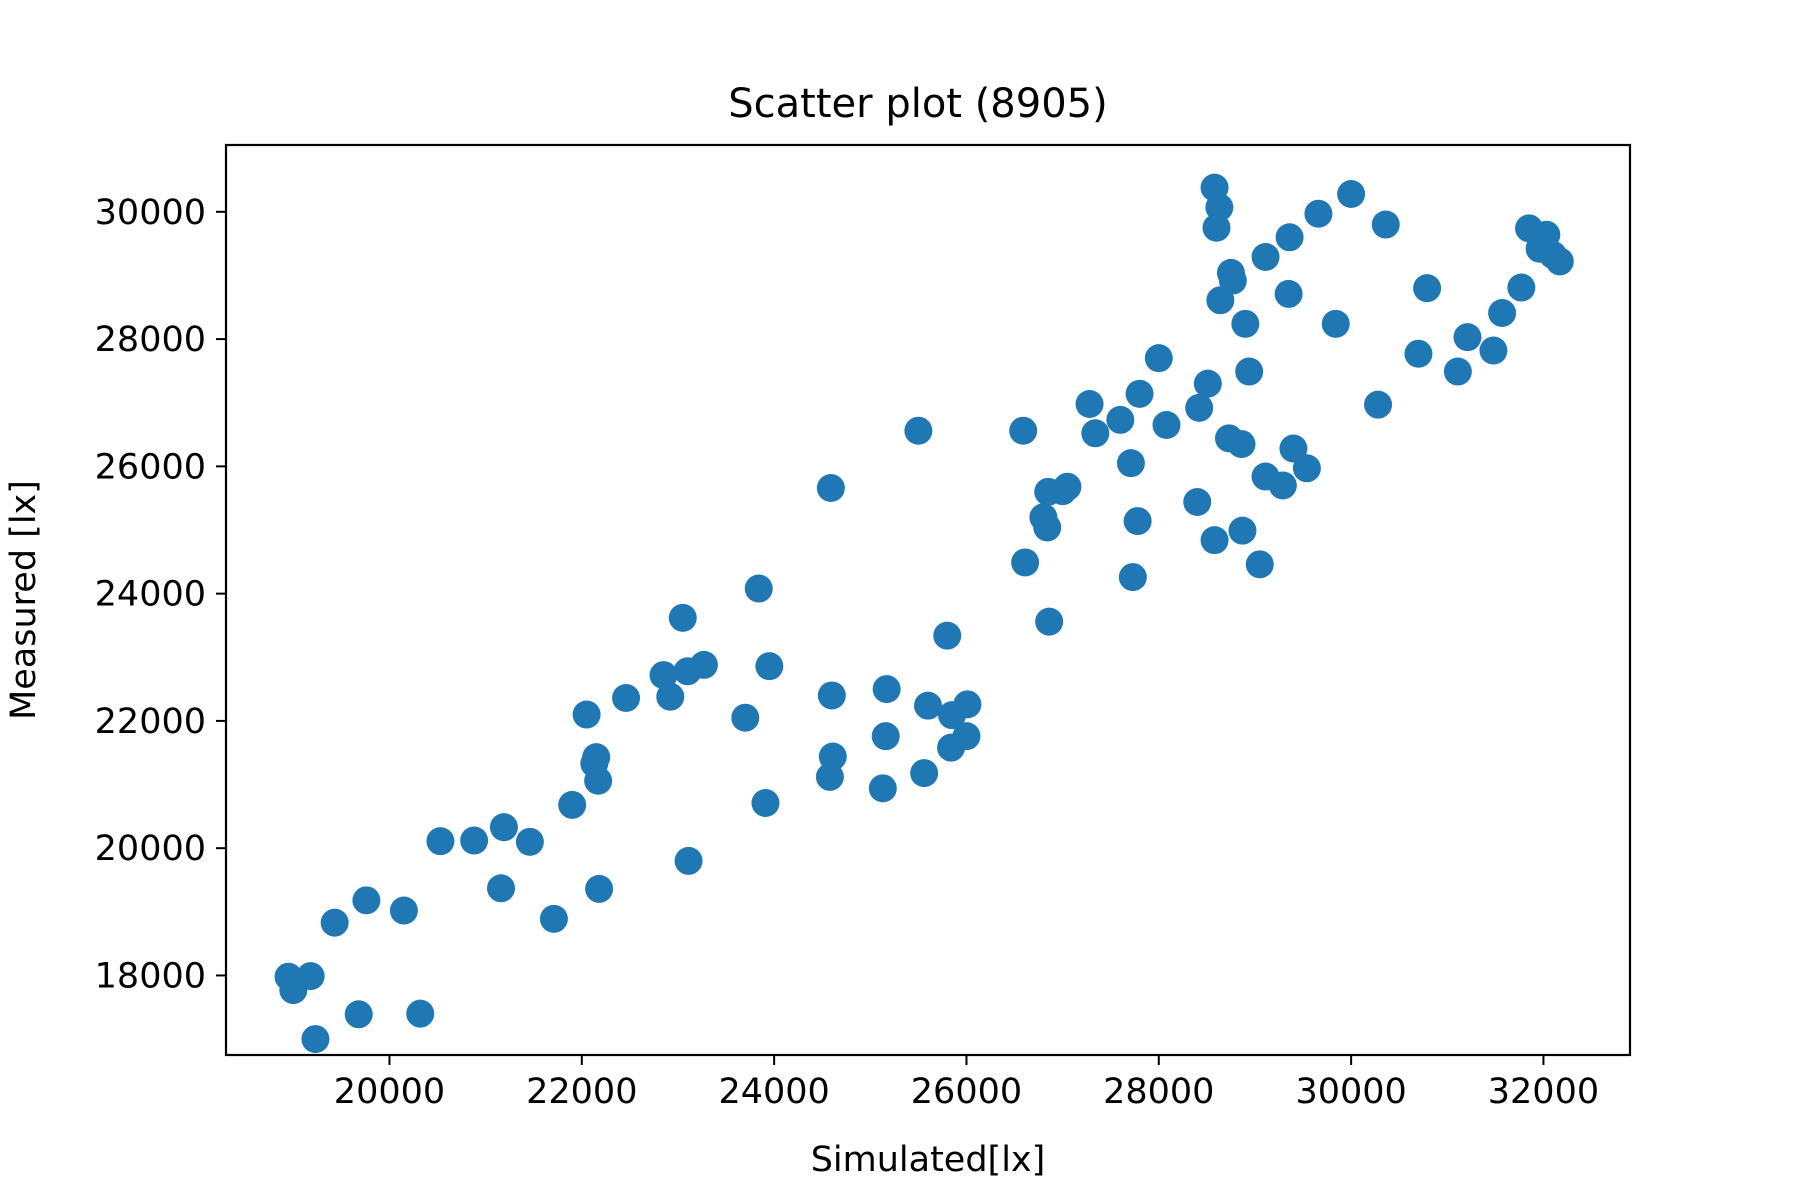 Image resolution: width=1800 pixels, height=1200 pixels. I want to click on y-tick-label: 24000, so click(150, 595).